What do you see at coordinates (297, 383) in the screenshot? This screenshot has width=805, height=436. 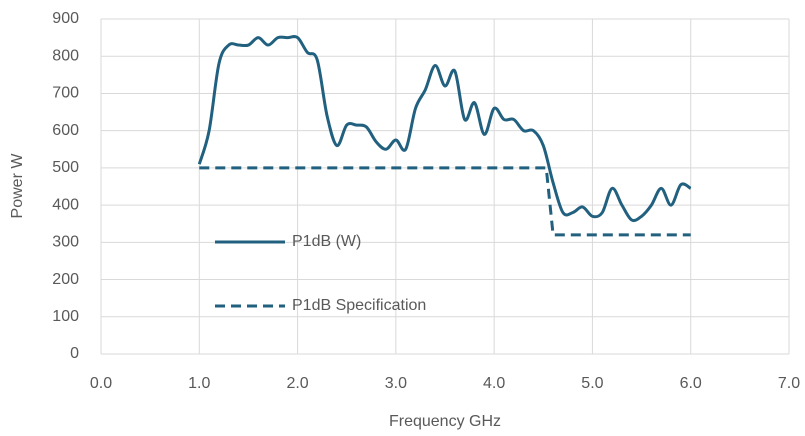 I see `x-tick-label: 2.0` at bounding box center [297, 383].